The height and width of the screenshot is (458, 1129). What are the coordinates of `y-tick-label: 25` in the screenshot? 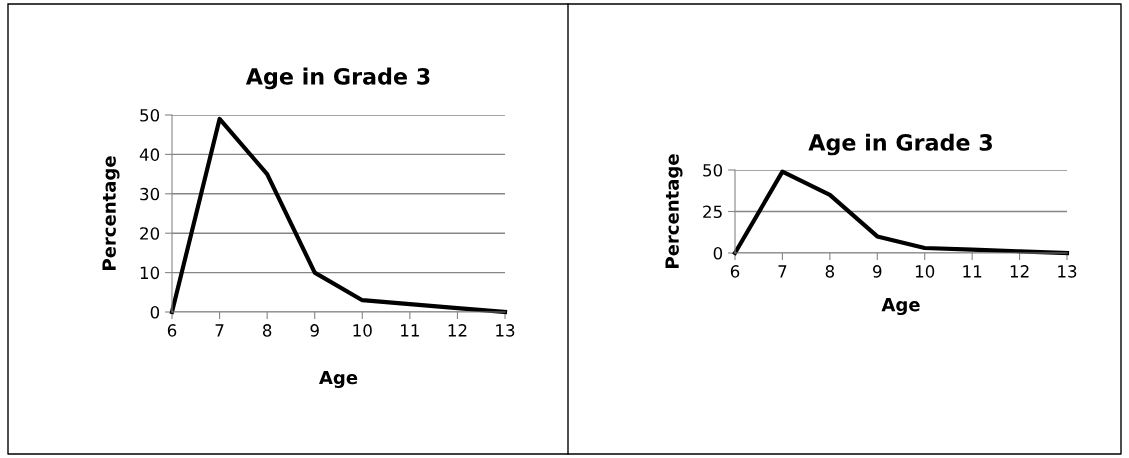 It's located at (712, 212).